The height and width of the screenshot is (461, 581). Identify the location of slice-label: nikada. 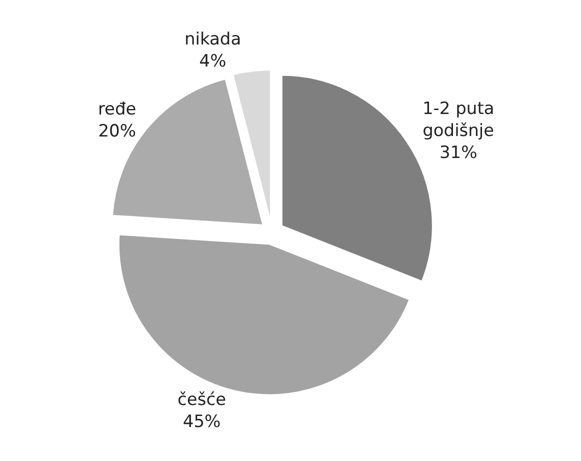
(213, 40).